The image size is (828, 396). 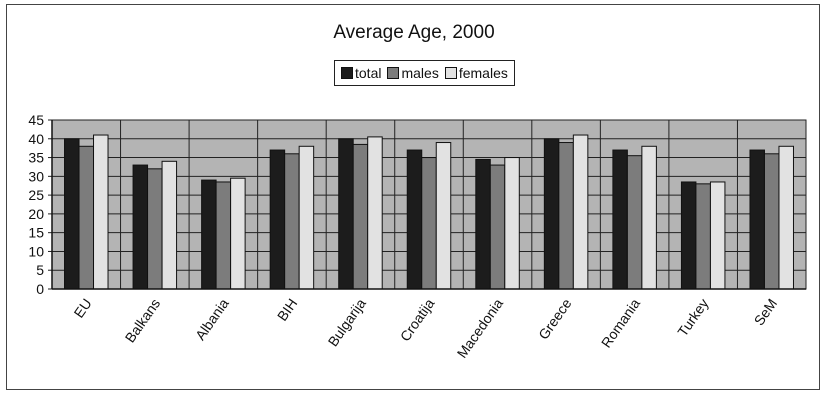 I want to click on legend-label-total: total, so click(x=368, y=73).